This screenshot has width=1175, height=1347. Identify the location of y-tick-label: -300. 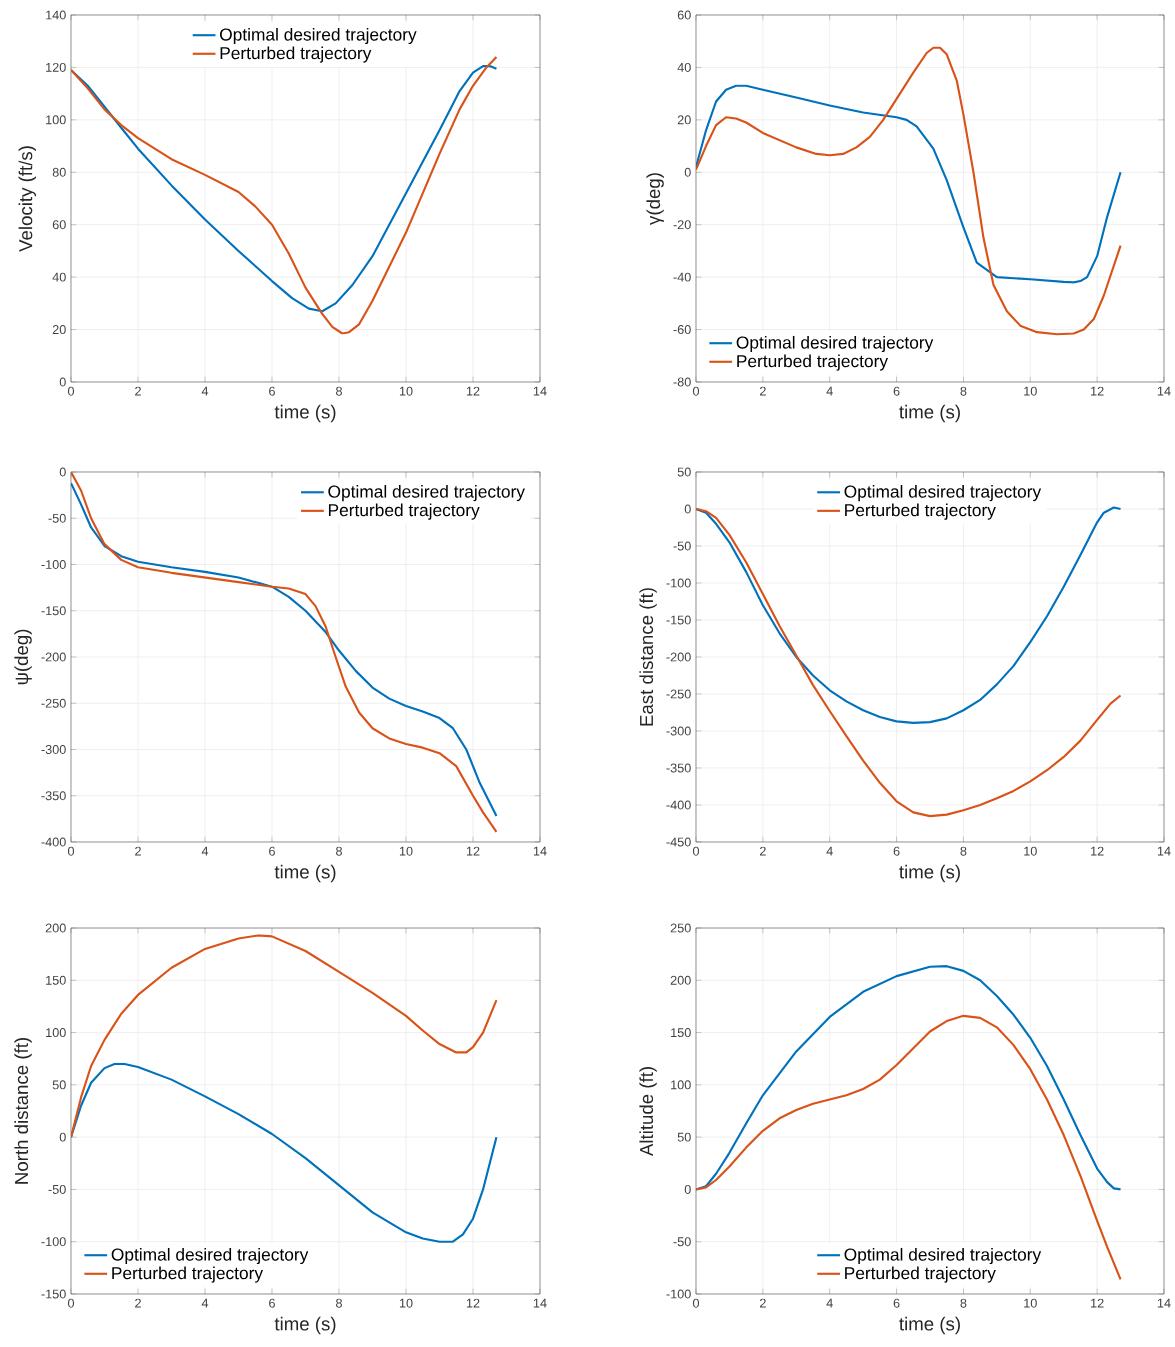
(53, 749).